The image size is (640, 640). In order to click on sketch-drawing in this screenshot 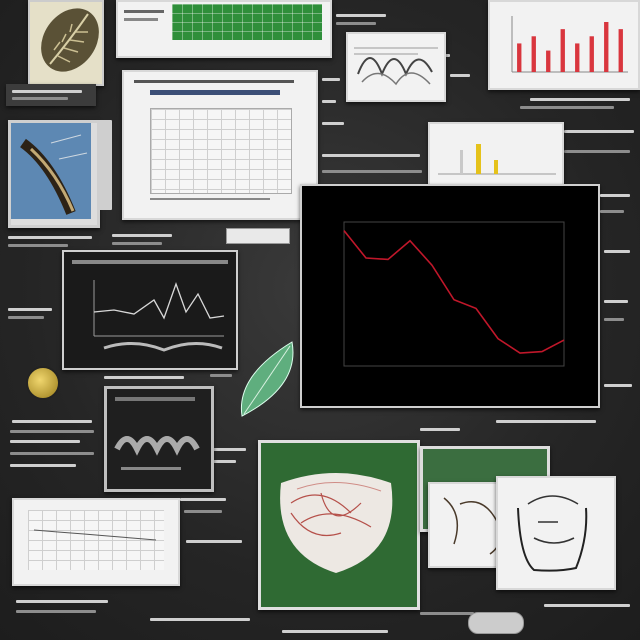, I will do `click(396, 66)`.